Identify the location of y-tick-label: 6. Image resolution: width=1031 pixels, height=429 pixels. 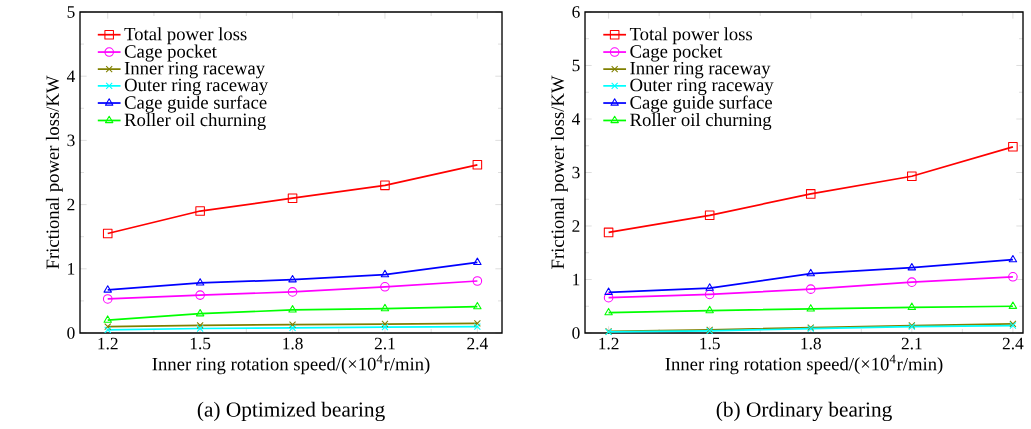
(576, 12).